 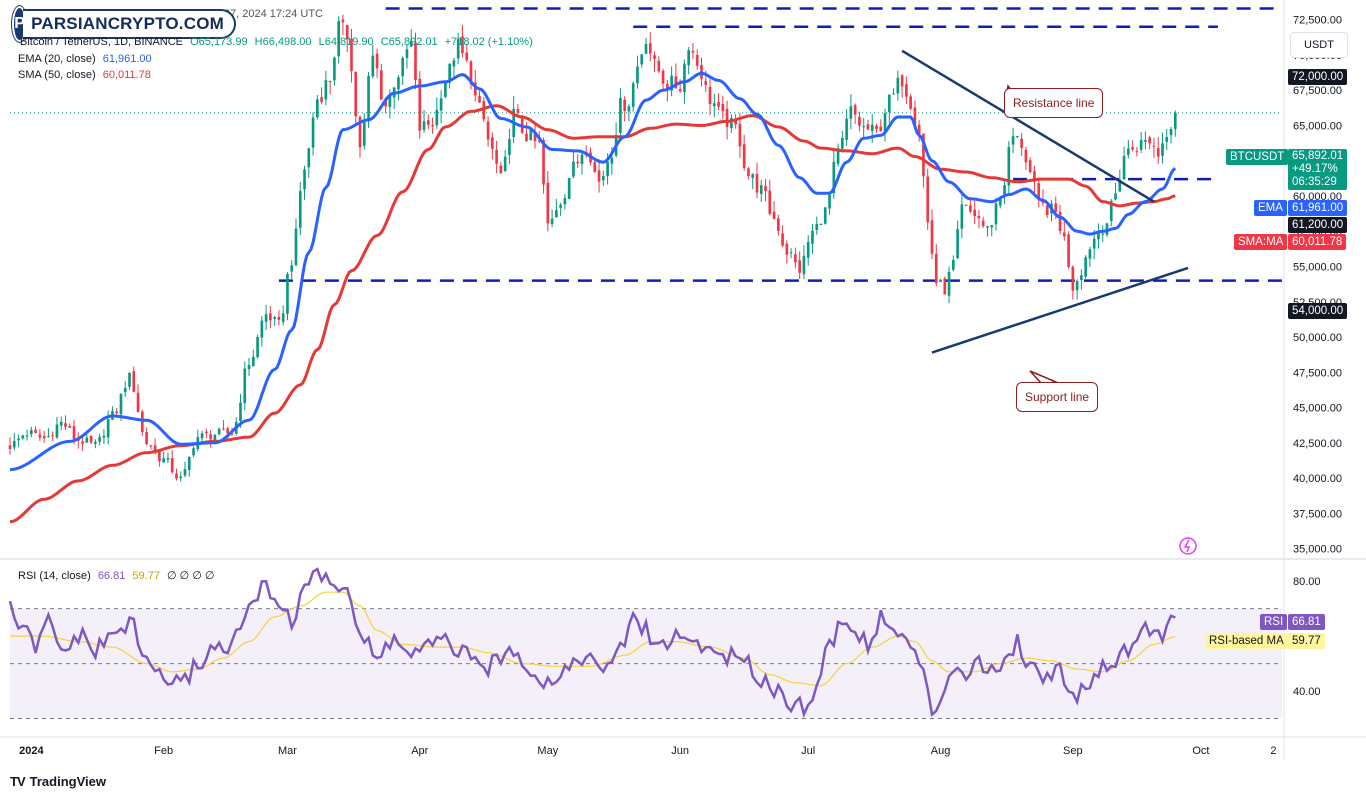 I want to click on countdown: 06:35:29, so click(x=1314, y=182).